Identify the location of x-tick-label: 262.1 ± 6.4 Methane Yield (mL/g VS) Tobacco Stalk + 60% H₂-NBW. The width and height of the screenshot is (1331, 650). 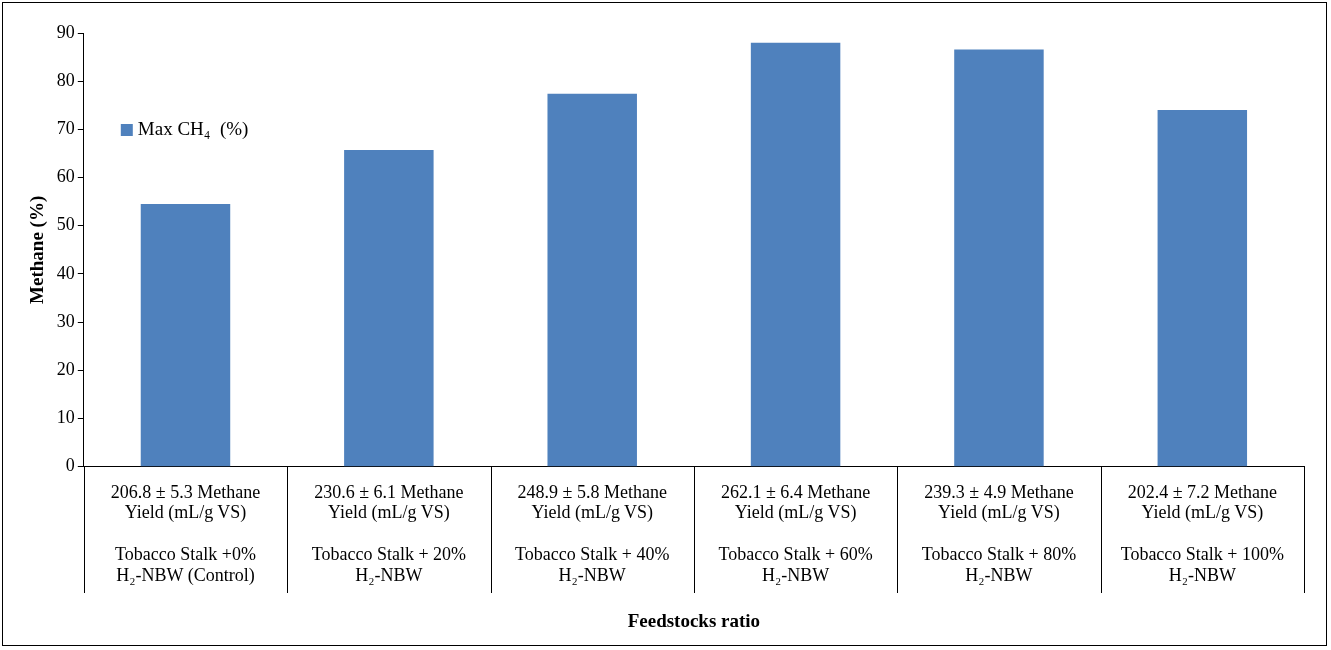
(795, 533).